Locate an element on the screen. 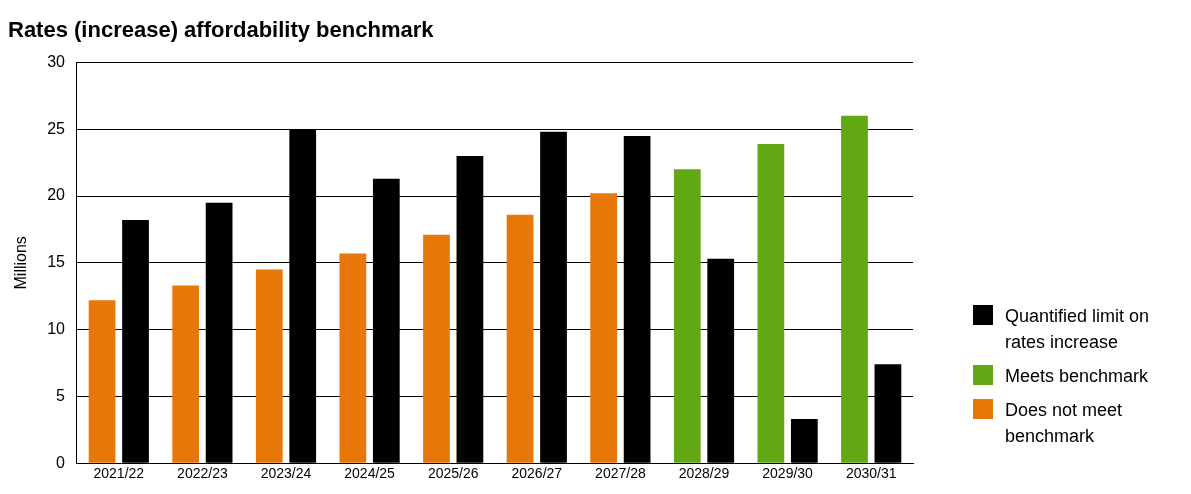 This screenshot has width=1191, height=494. x-tick-label: 2023/24 is located at coordinates (286, 473).